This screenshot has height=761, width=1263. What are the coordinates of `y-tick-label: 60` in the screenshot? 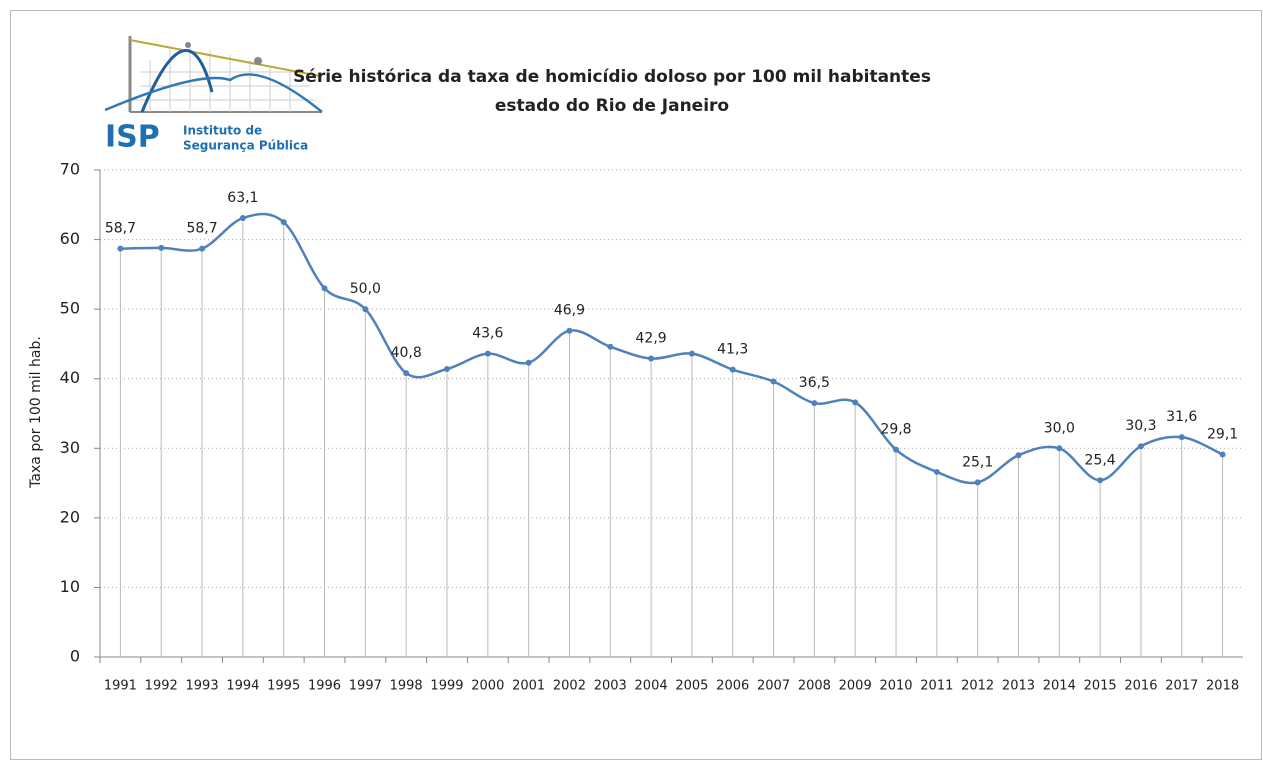 It's located at (70, 238).